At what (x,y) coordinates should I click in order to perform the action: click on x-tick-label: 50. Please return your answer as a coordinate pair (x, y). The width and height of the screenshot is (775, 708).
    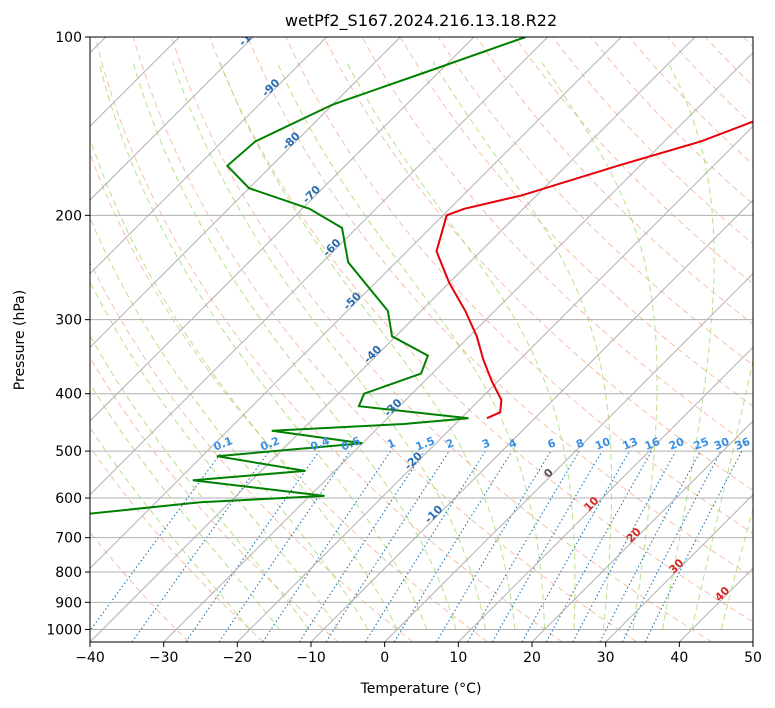
    Looking at the image, I should click on (753, 658).